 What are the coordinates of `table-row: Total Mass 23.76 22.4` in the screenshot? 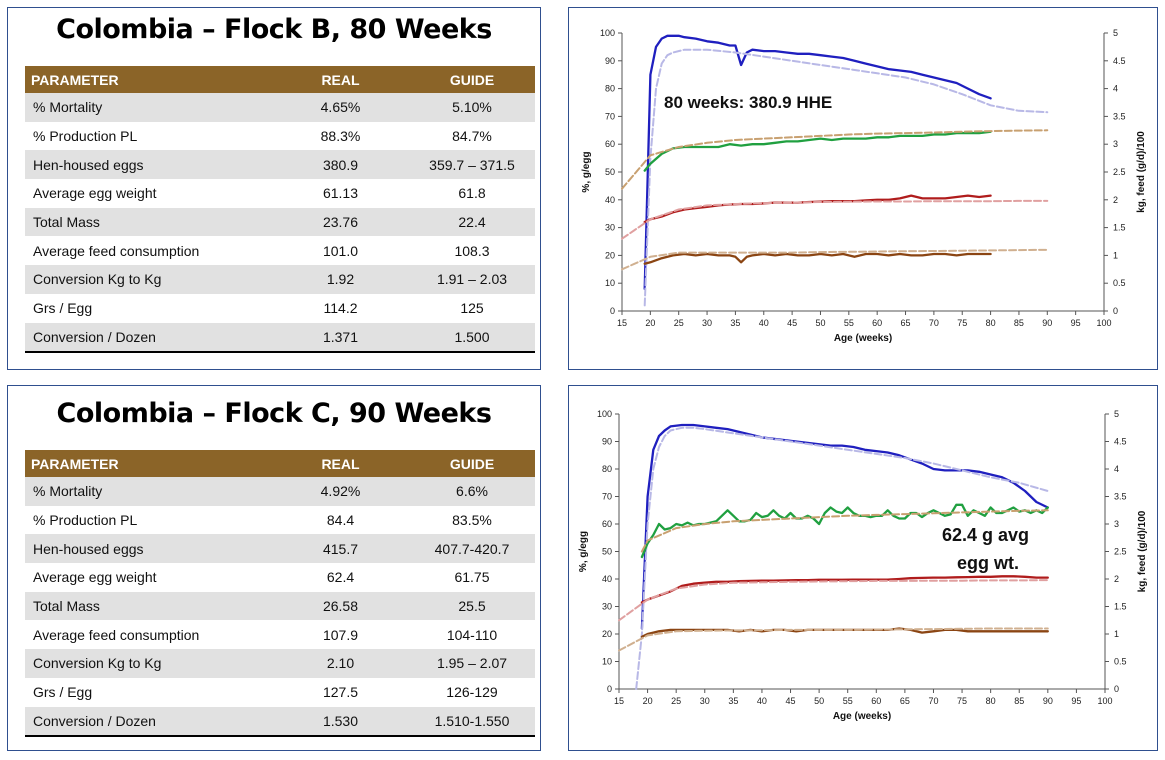 It's located at (280, 222).